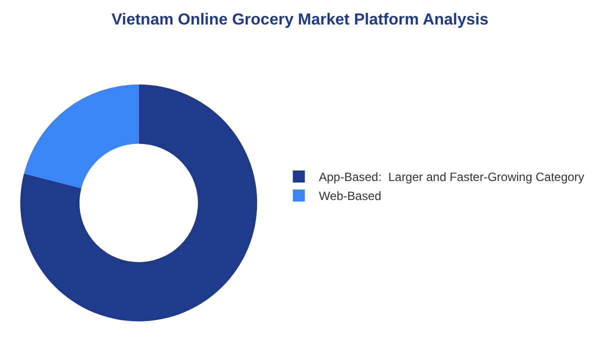 This screenshot has height=337, width=600. I want to click on legend-label: Web-Based, so click(350, 196).